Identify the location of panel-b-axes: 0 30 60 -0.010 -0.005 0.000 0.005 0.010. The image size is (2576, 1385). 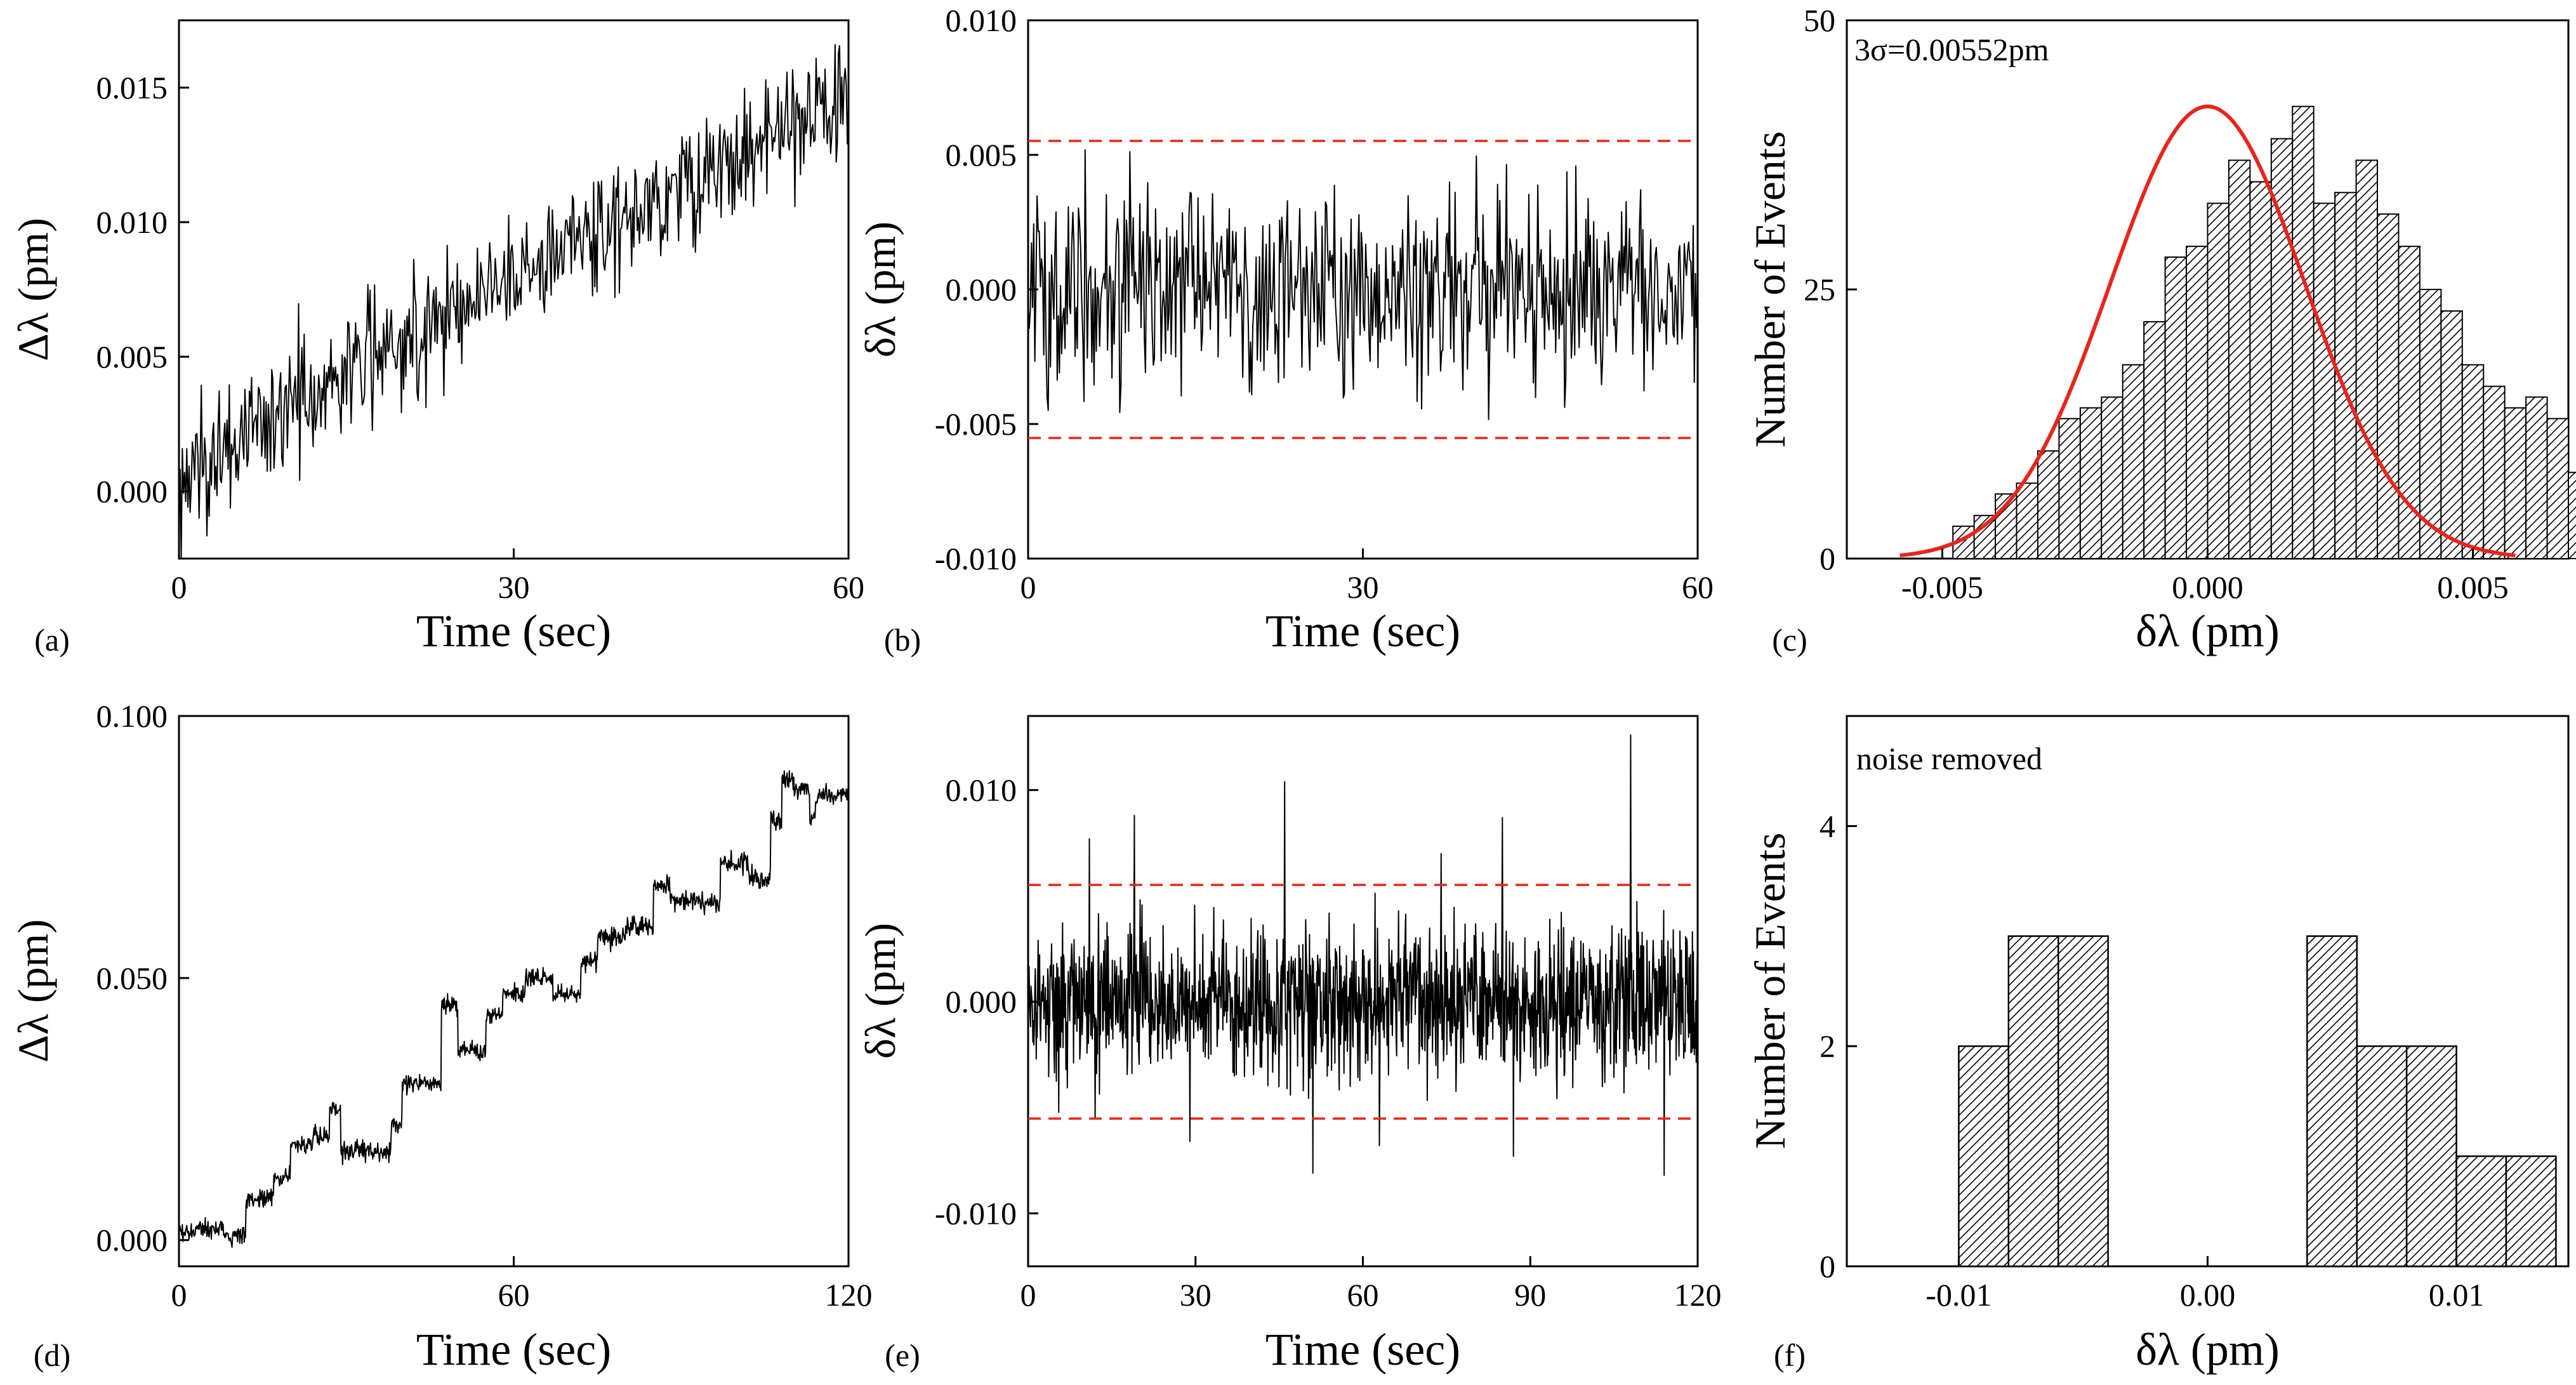
(1324, 304).